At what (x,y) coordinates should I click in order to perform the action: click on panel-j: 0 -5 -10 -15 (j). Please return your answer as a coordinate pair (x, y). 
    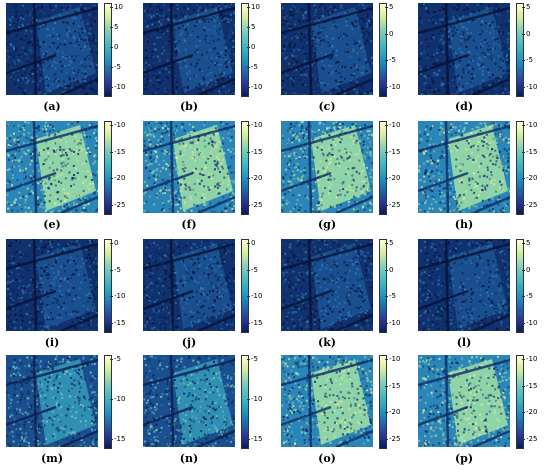
    Looking at the image, I should click on (206, 295).